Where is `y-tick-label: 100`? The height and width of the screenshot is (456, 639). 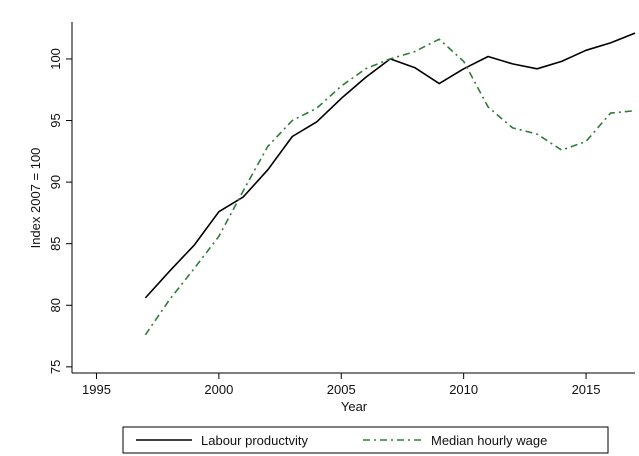
y-tick-label: 100 is located at coordinates (55, 59).